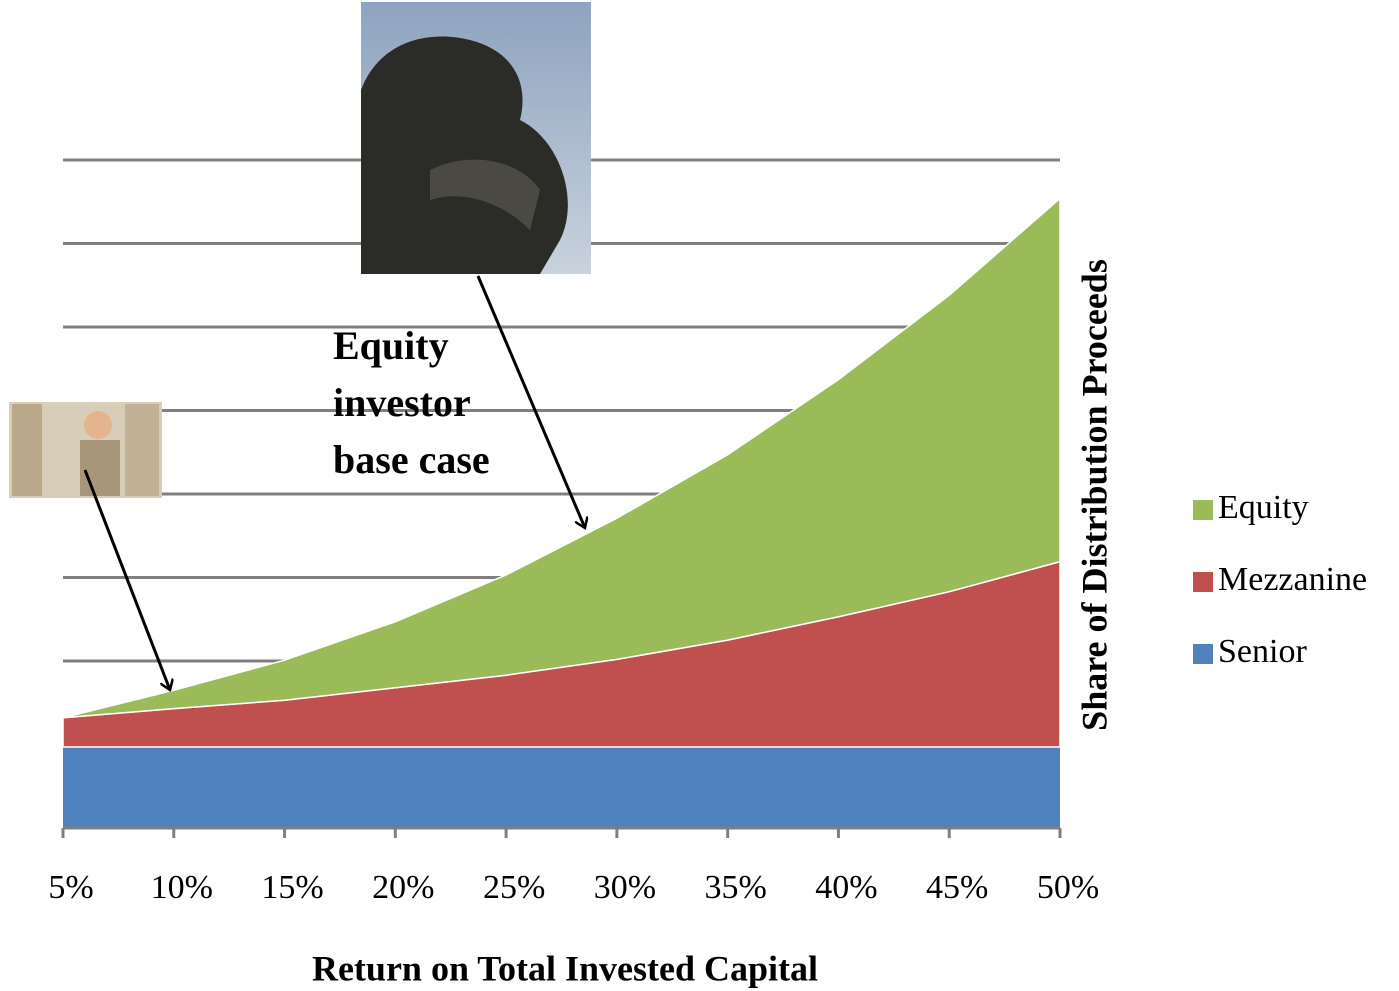 This screenshot has height=991, width=1399. What do you see at coordinates (1292, 579) in the screenshot?
I see `legend-label: Mezzanine` at bounding box center [1292, 579].